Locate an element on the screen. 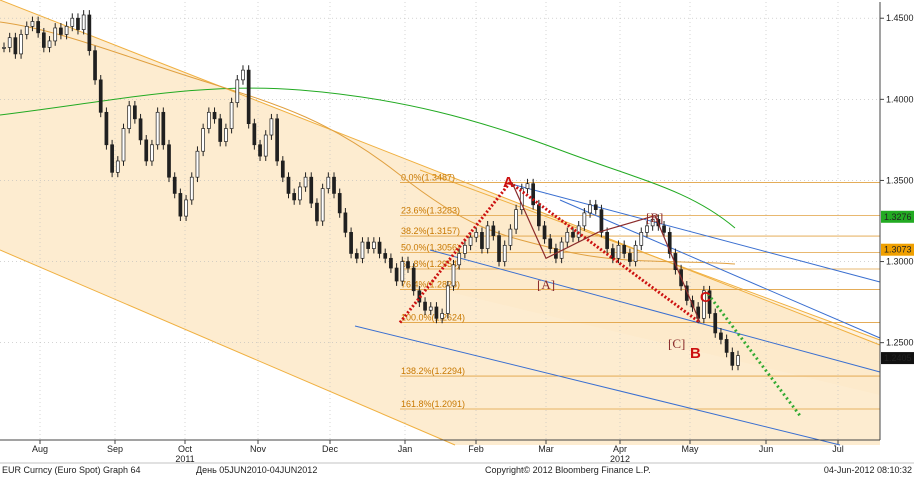 The image size is (914, 482). price-tag-label: 1.3073 is located at coordinates (898, 250).